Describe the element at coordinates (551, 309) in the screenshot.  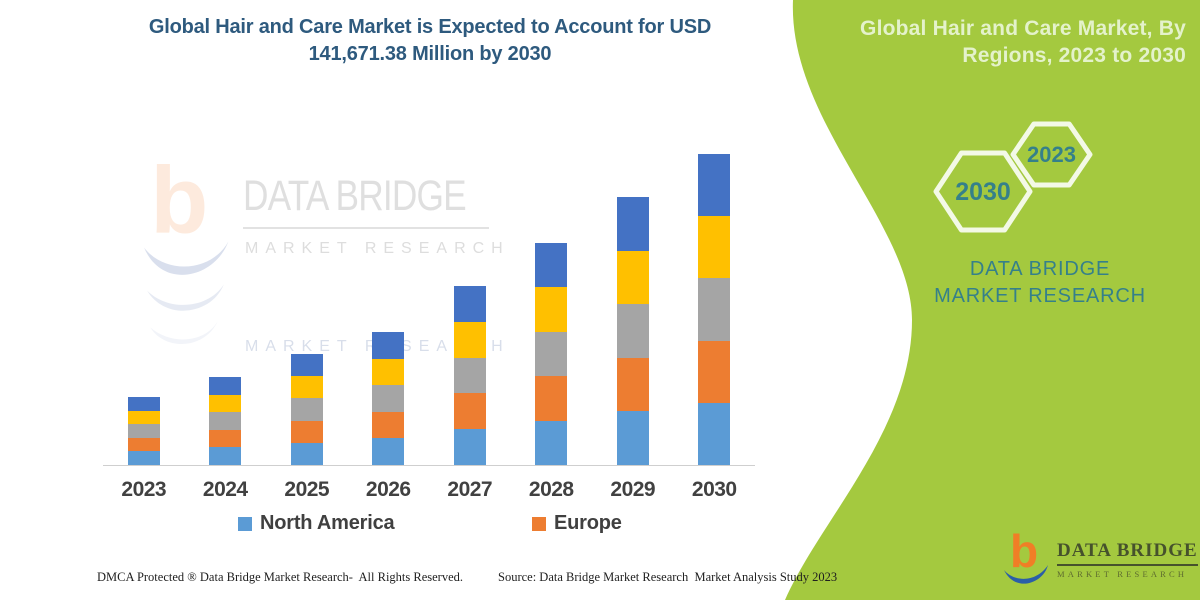
I see `bar-segment-2028-unlabeled-yellow-` at that location.